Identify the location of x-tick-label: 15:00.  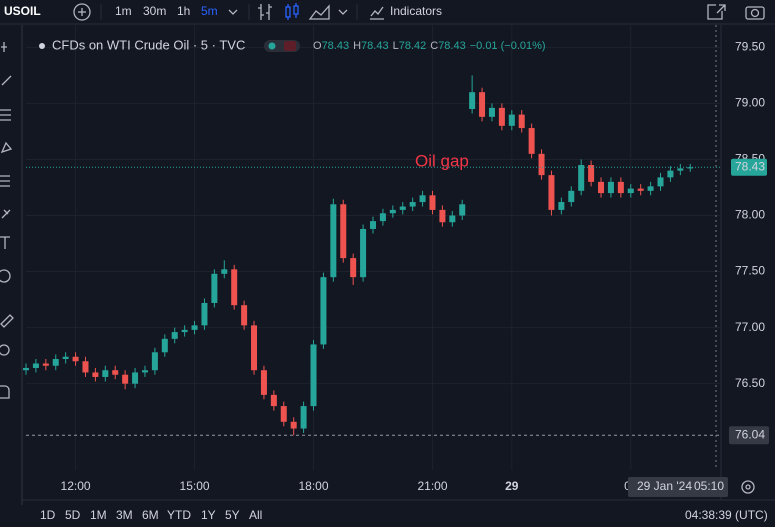
(195, 486).